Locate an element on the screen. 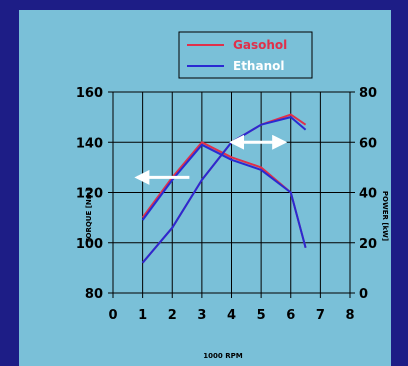 This screenshot has width=408, height=366. legend: Gasohol Ethanol is located at coordinates (245, 55).